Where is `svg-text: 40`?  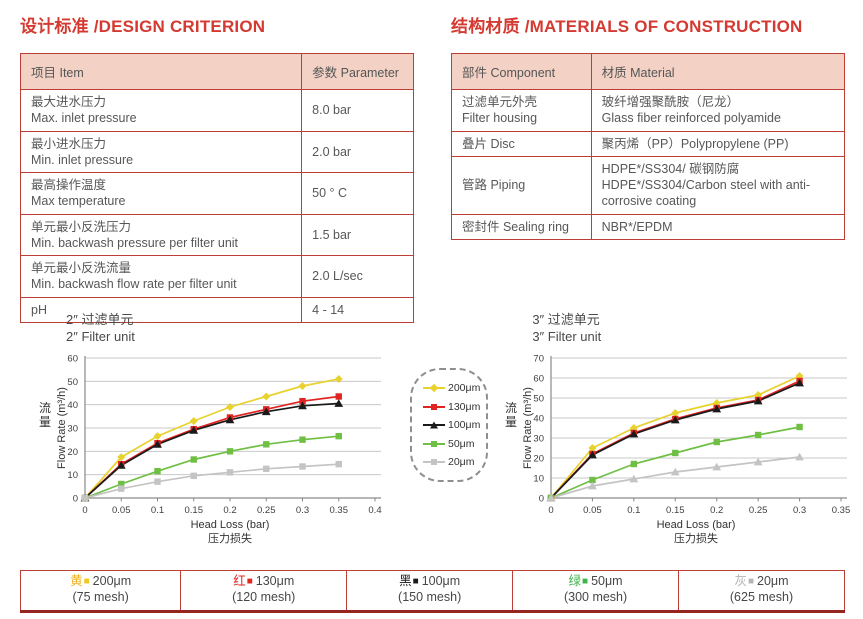
svg-text: 40 is located at coordinates (539, 418).